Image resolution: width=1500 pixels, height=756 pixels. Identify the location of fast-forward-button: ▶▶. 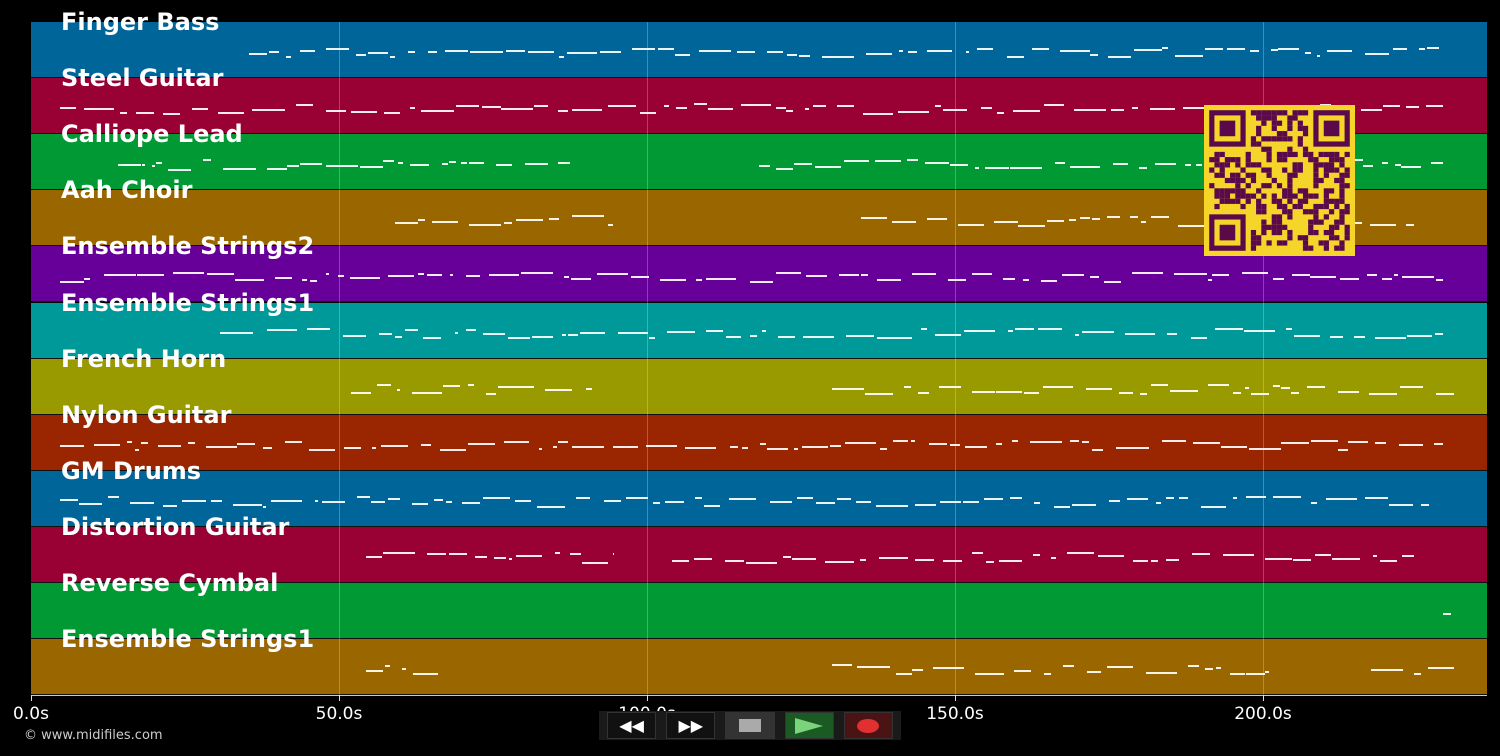
(691, 725).